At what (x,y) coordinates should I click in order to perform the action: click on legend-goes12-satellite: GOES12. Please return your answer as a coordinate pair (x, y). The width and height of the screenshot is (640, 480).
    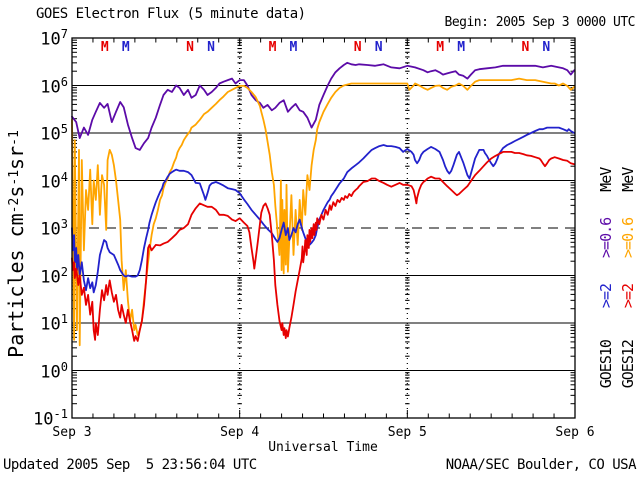
    Looking at the image, I should click on (628, 364).